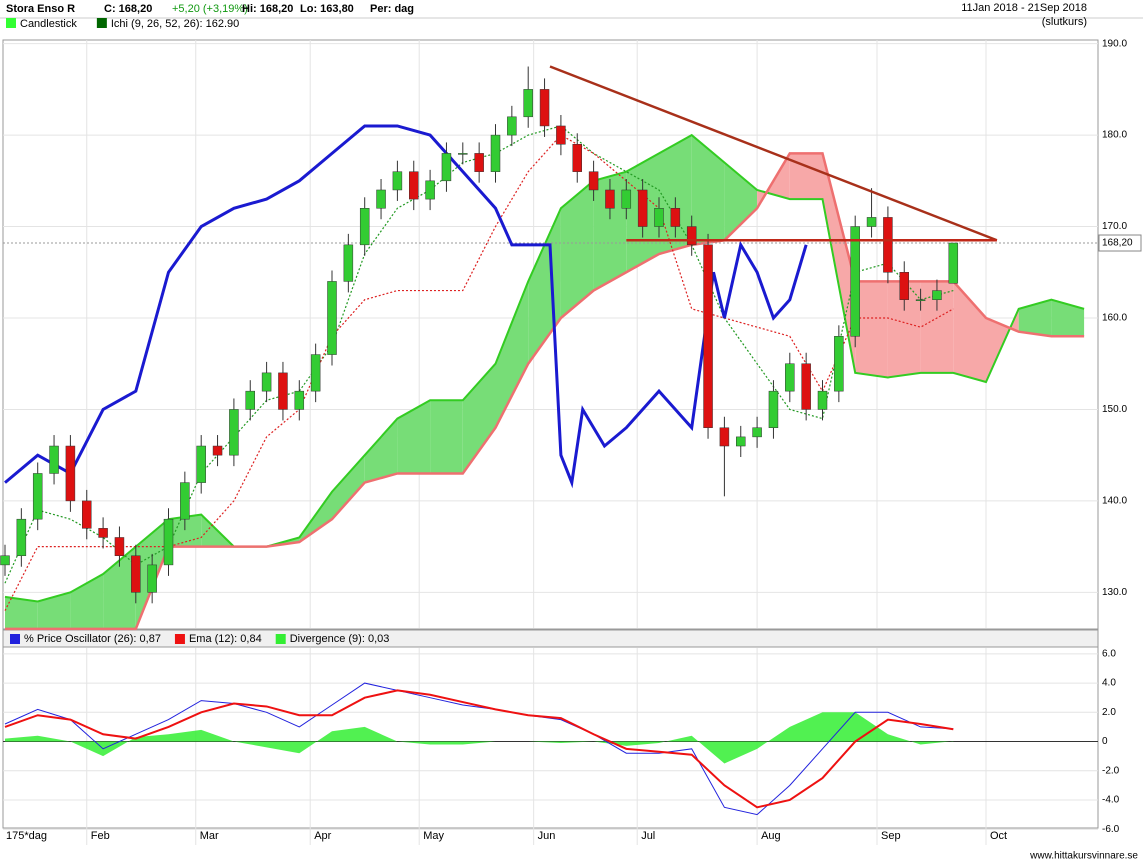 This screenshot has height=866, width=1143. What do you see at coordinates (1064, 22) in the screenshot?
I see `mode: (slutkurs)` at bounding box center [1064, 22].